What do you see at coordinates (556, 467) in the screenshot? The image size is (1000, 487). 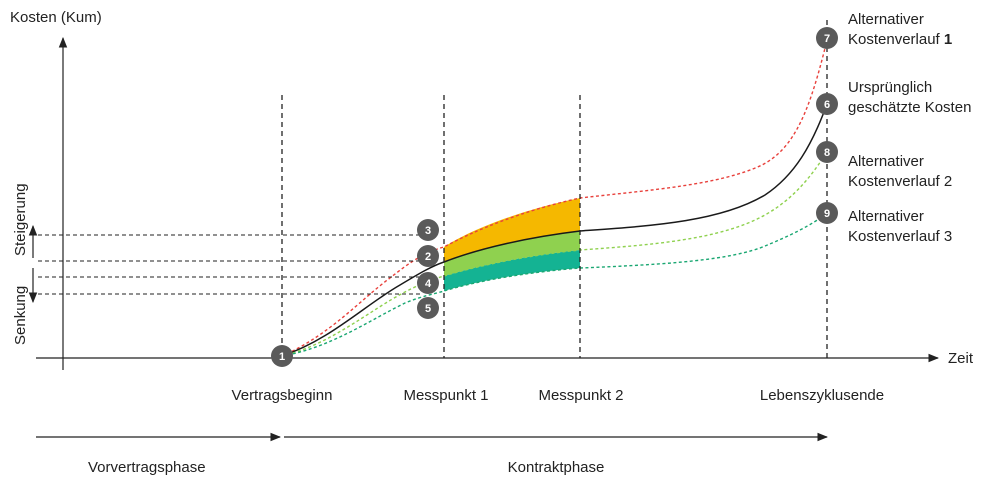 I see `phase-label-kontrakt: Kontraktphase` at bounding box center [556, 467].